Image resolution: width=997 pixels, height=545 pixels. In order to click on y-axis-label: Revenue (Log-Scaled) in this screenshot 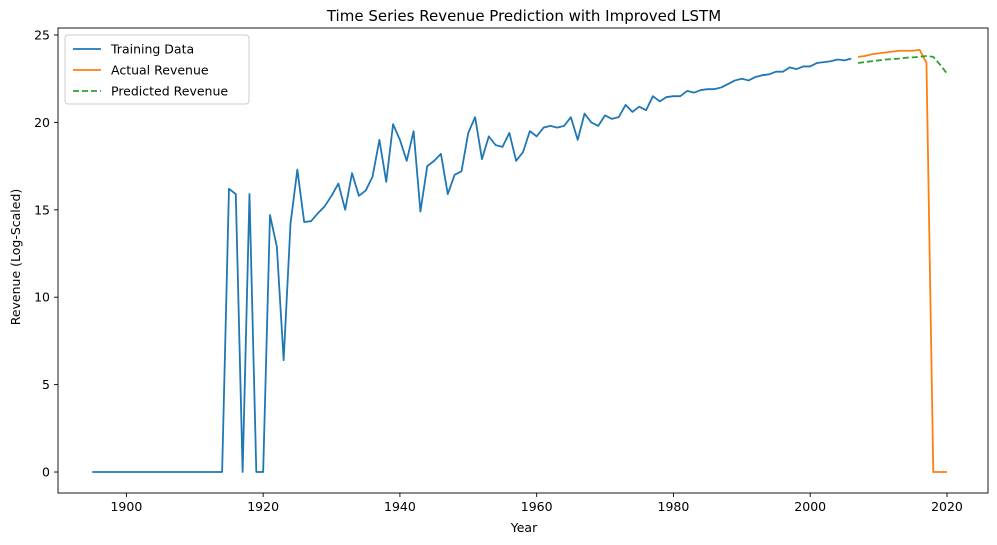, I will do `click(15, 257)`.